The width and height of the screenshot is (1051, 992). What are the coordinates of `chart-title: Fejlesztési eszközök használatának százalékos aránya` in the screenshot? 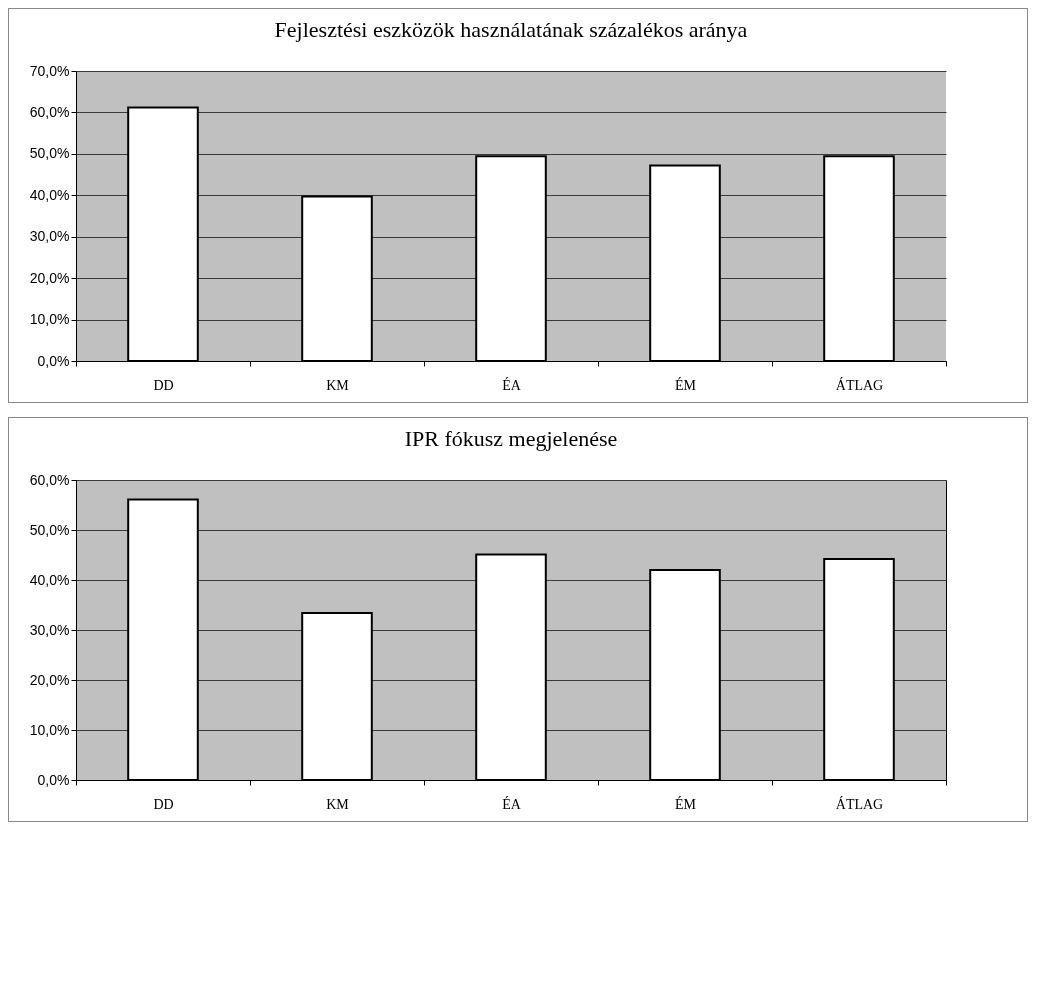 It's located at (511, 29).